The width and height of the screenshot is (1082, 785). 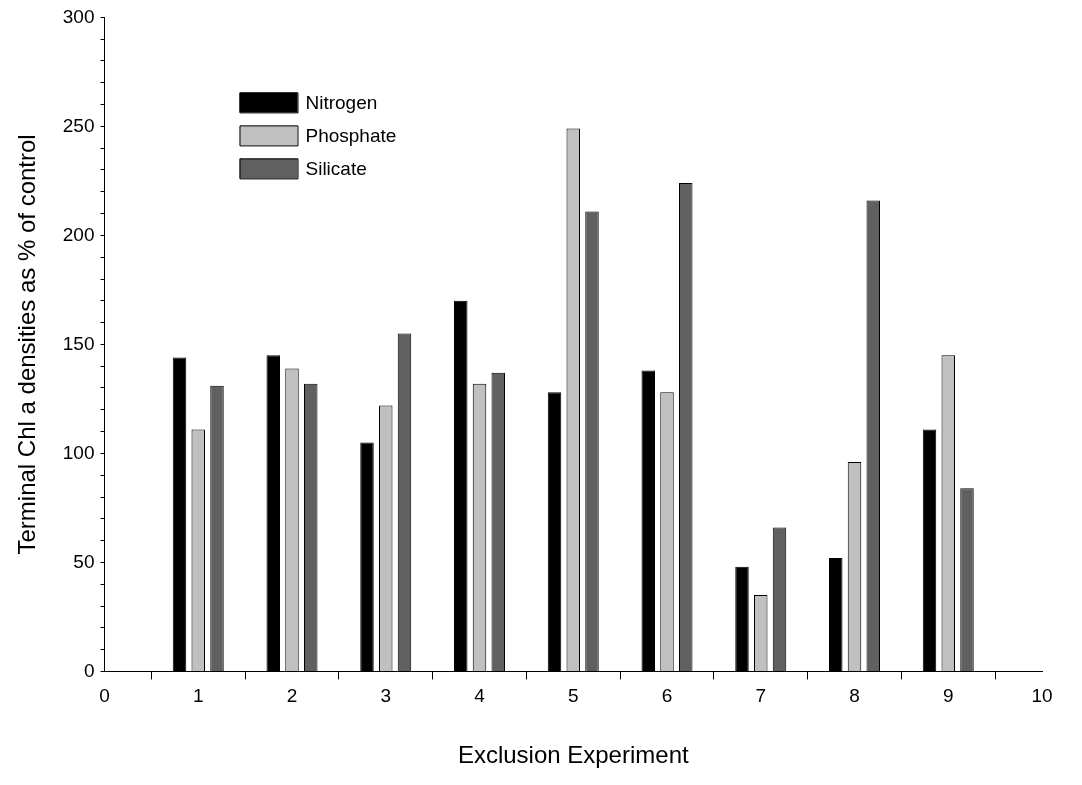 What do you see at coordinates (1042, 696) in the screenshot?
I see `x-tick-label: 10` at bounding box center [1042, 696].